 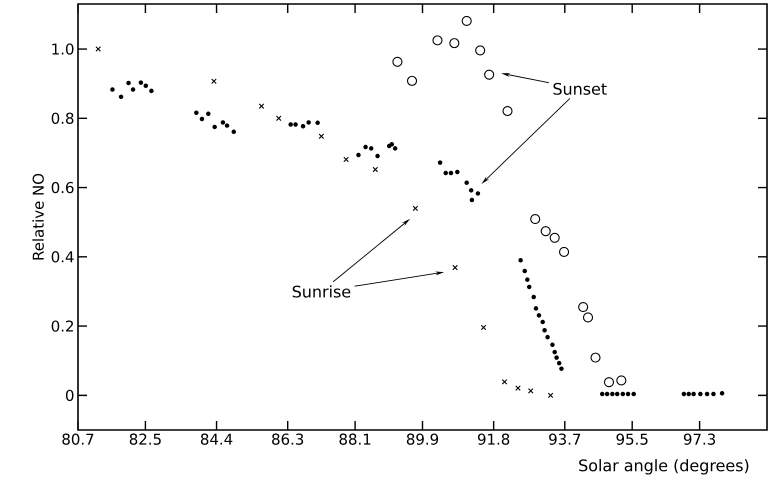 I want to click on y-tick-label: 1.0, so click(x=63, y=49).